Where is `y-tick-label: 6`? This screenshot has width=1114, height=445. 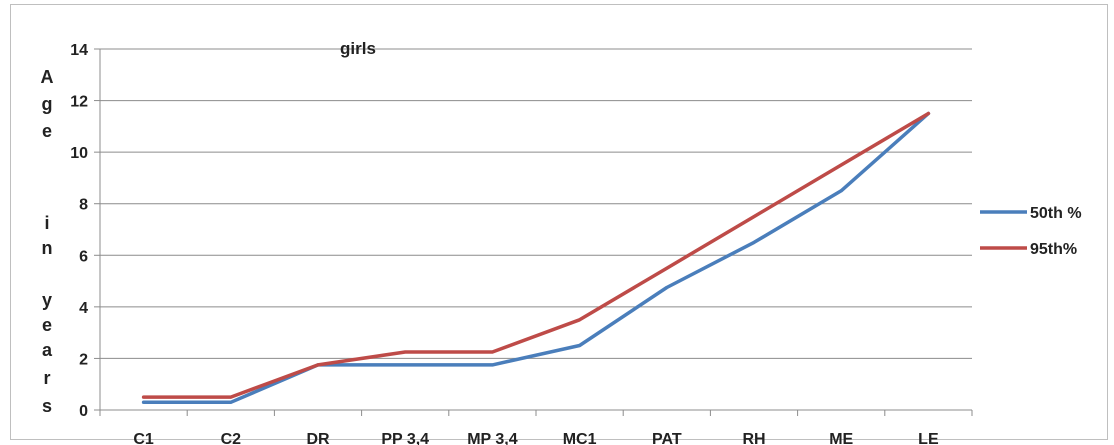 y-tick-label: 6 is located at coordinates (83, 256).